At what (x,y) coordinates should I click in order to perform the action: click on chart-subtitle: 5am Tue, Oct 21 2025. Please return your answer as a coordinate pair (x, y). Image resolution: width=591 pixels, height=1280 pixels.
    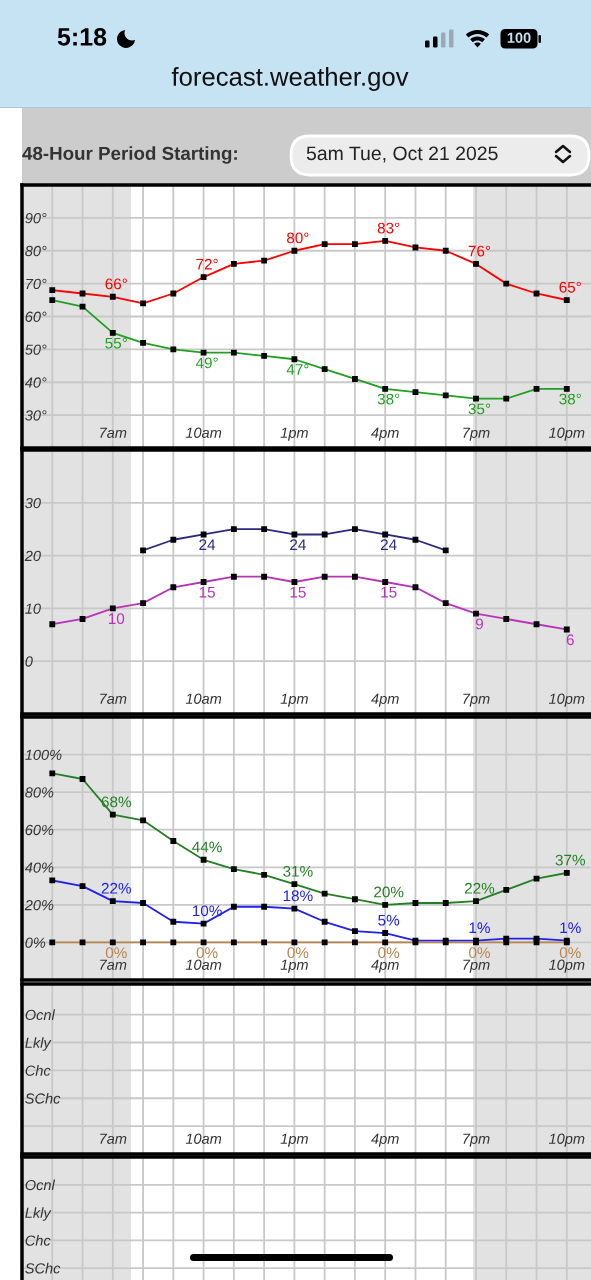
    Looking at the image, I should click on (402, 154).